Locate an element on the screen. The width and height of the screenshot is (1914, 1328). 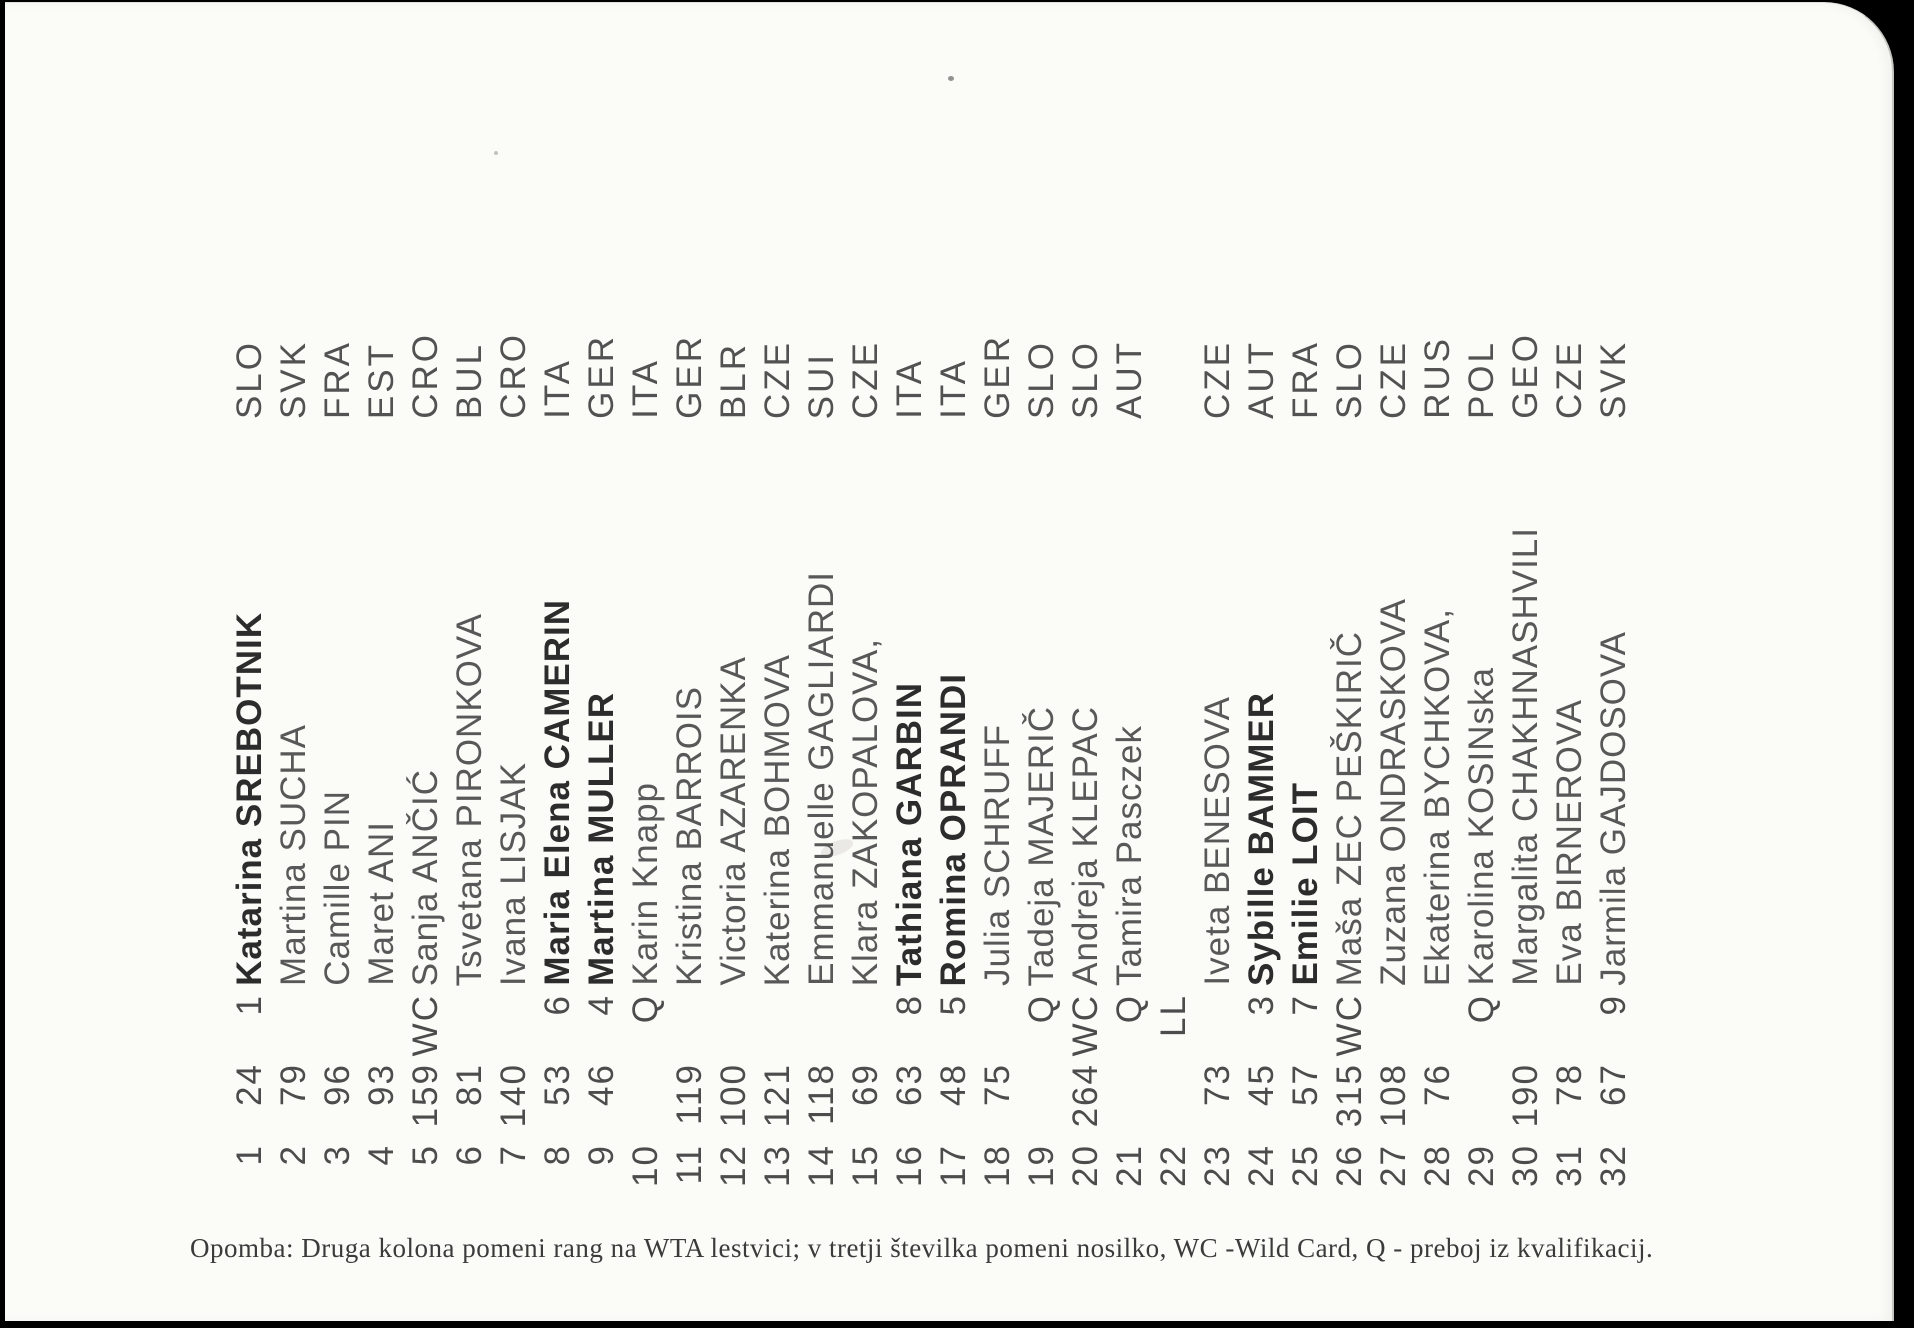
entry-row-number: 15 is located at coordinates (865, 1165).